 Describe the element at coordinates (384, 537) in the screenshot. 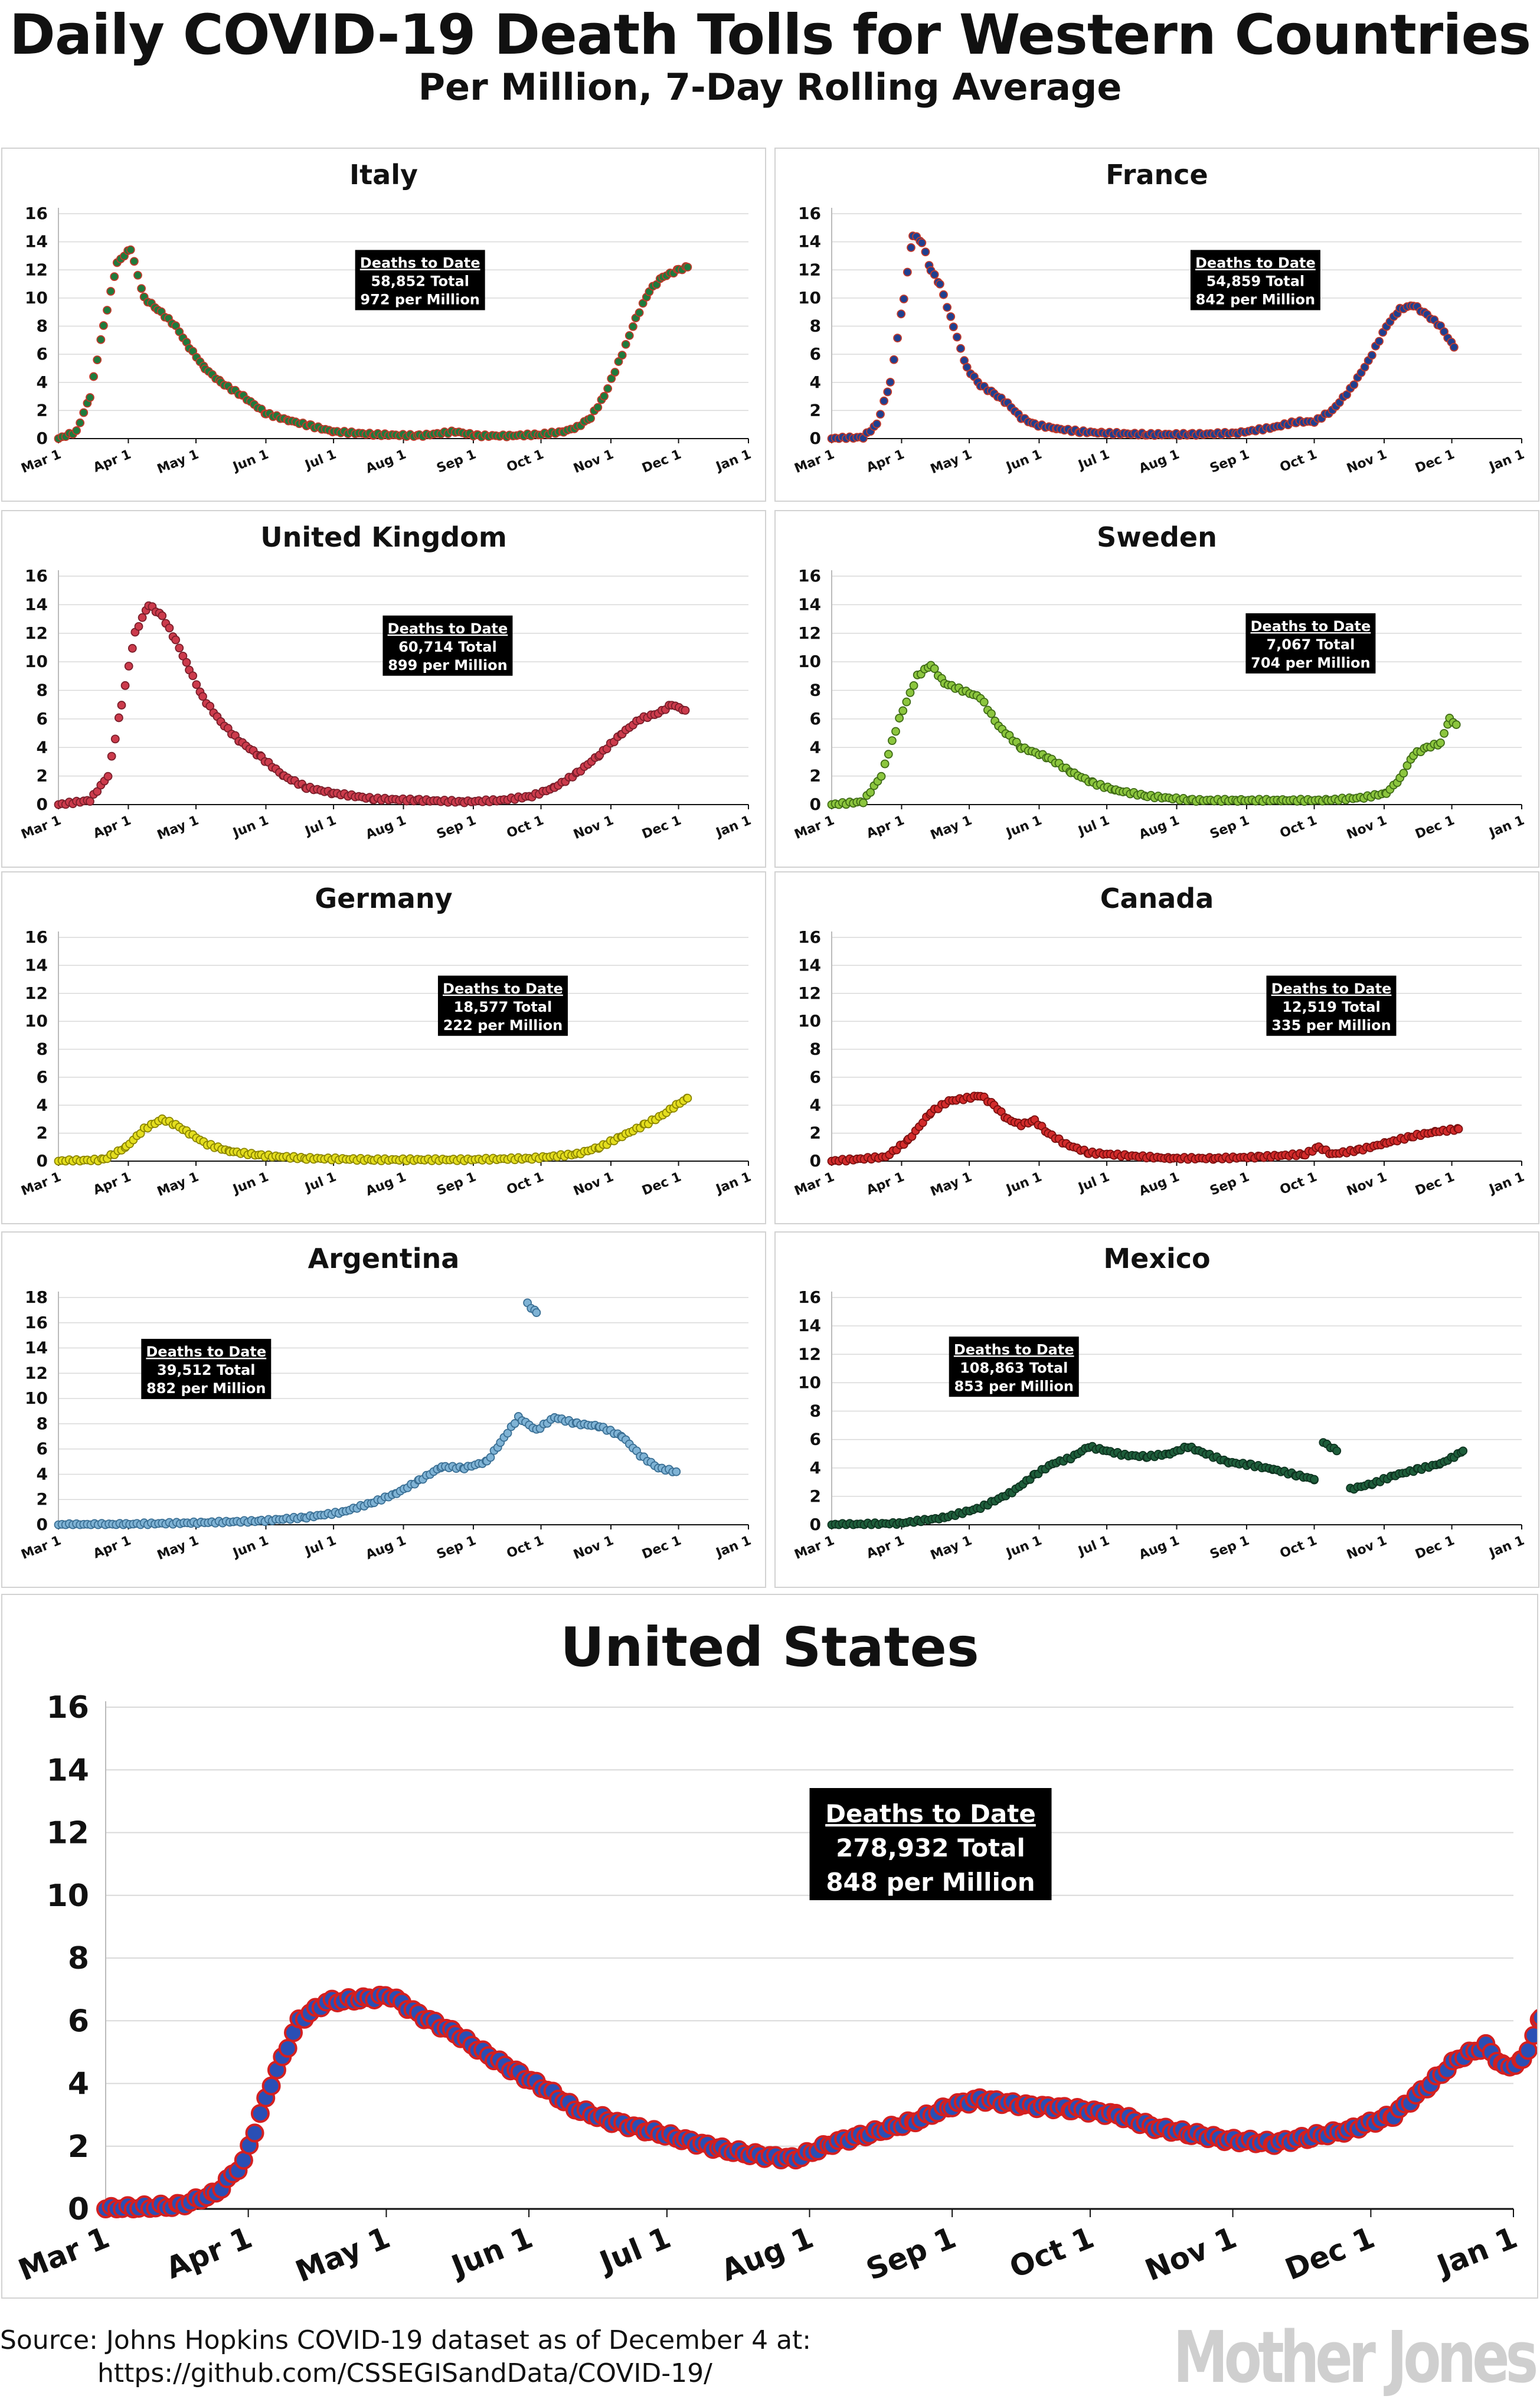

I see `chart-title: United Kingdom` at that location.